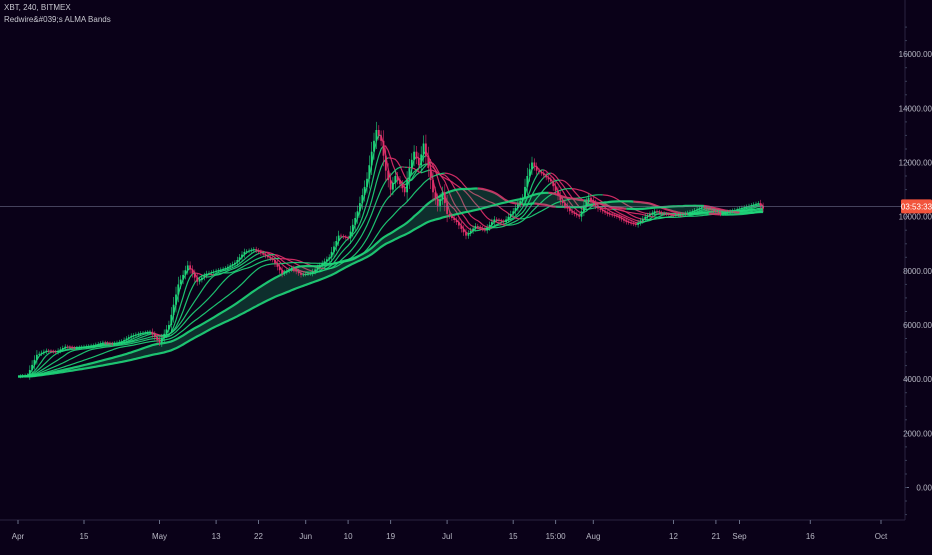  I want to click on y-tick-label: 8000.00, so click(917, 271).